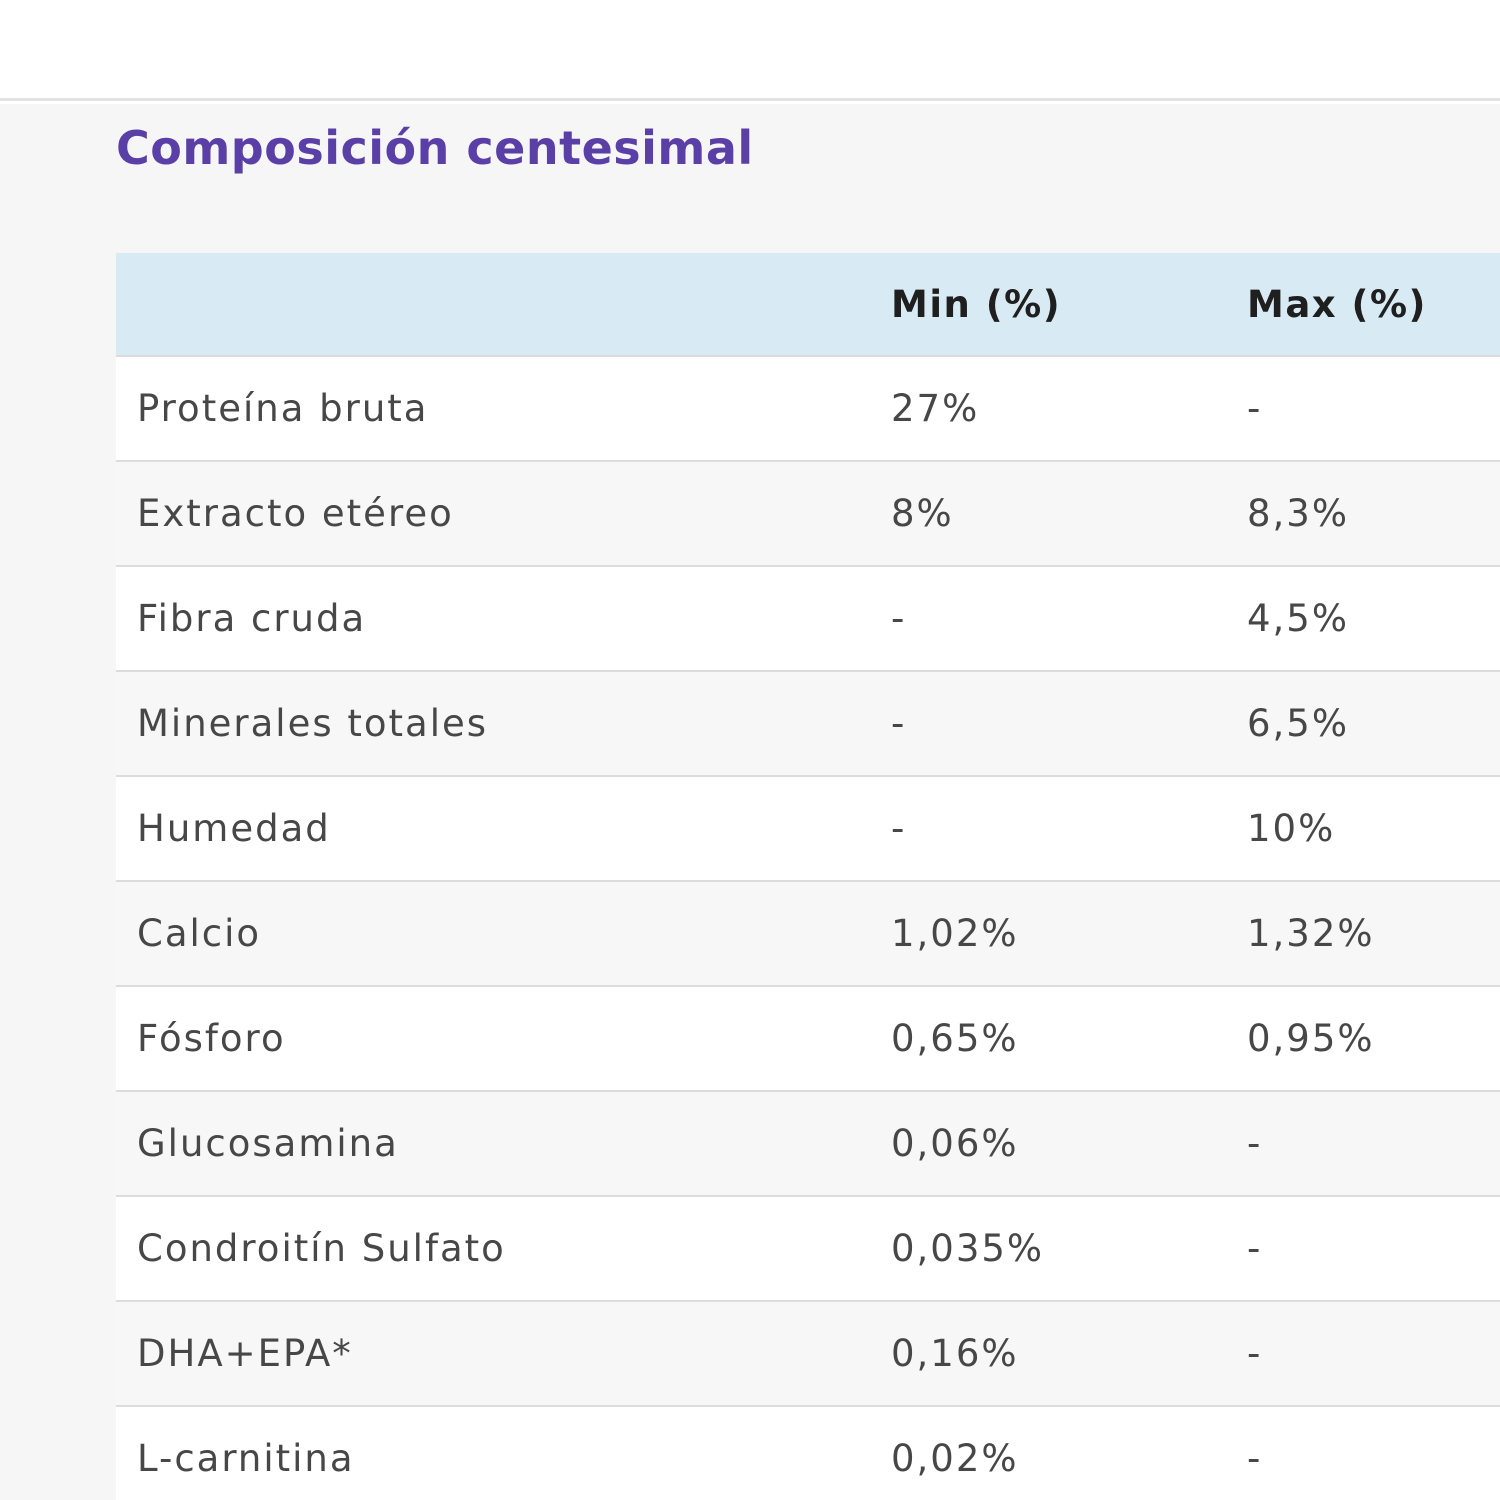  What do you see at coordinates (1298, 723) in the screenshot?
I see `max-value-cell: 6,5%` at bounding box center [1298, 723].